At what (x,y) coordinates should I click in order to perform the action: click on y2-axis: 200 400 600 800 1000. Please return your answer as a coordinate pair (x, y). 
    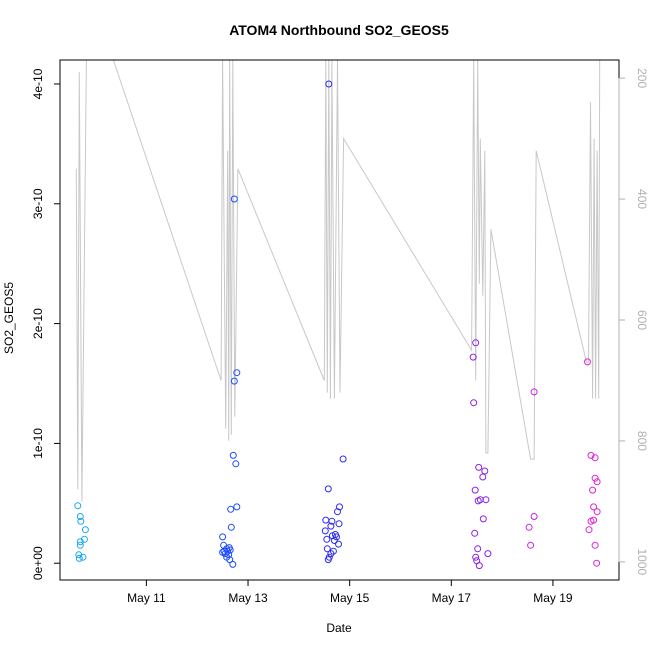
    Looking at the image, I should click on (633, 322).